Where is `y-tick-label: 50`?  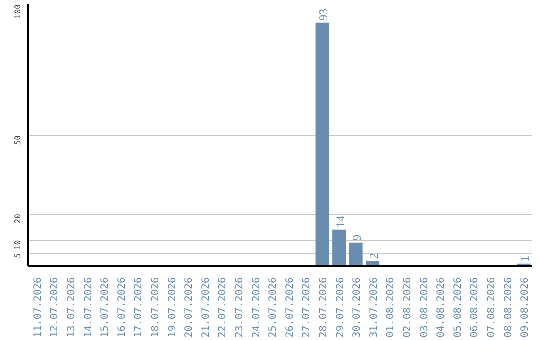 y-tick-label: 50 is located at coordinates (18, 140).